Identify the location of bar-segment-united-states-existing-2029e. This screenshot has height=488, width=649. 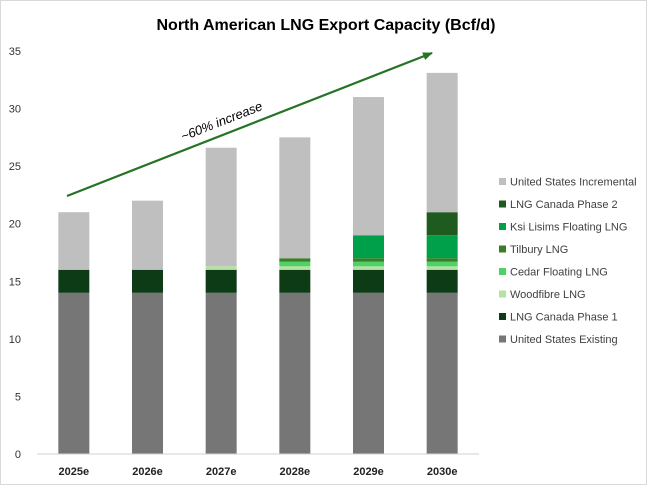
(368, 373).